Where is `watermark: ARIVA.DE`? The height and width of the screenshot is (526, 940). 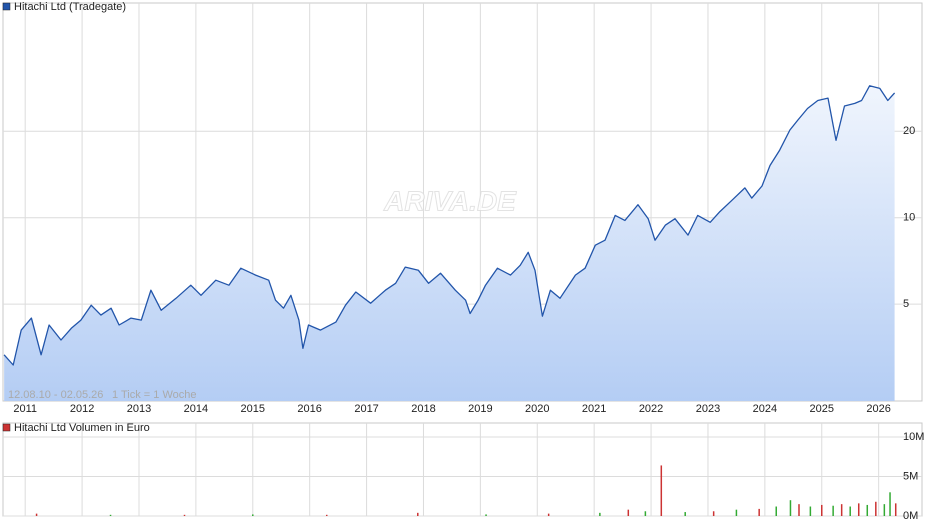
watermark: ARIVA.DE is located at coordinates (450, 200).